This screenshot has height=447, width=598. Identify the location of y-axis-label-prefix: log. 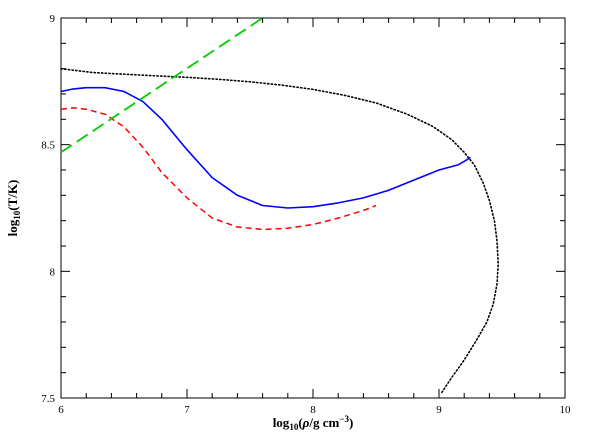
(12, 227).